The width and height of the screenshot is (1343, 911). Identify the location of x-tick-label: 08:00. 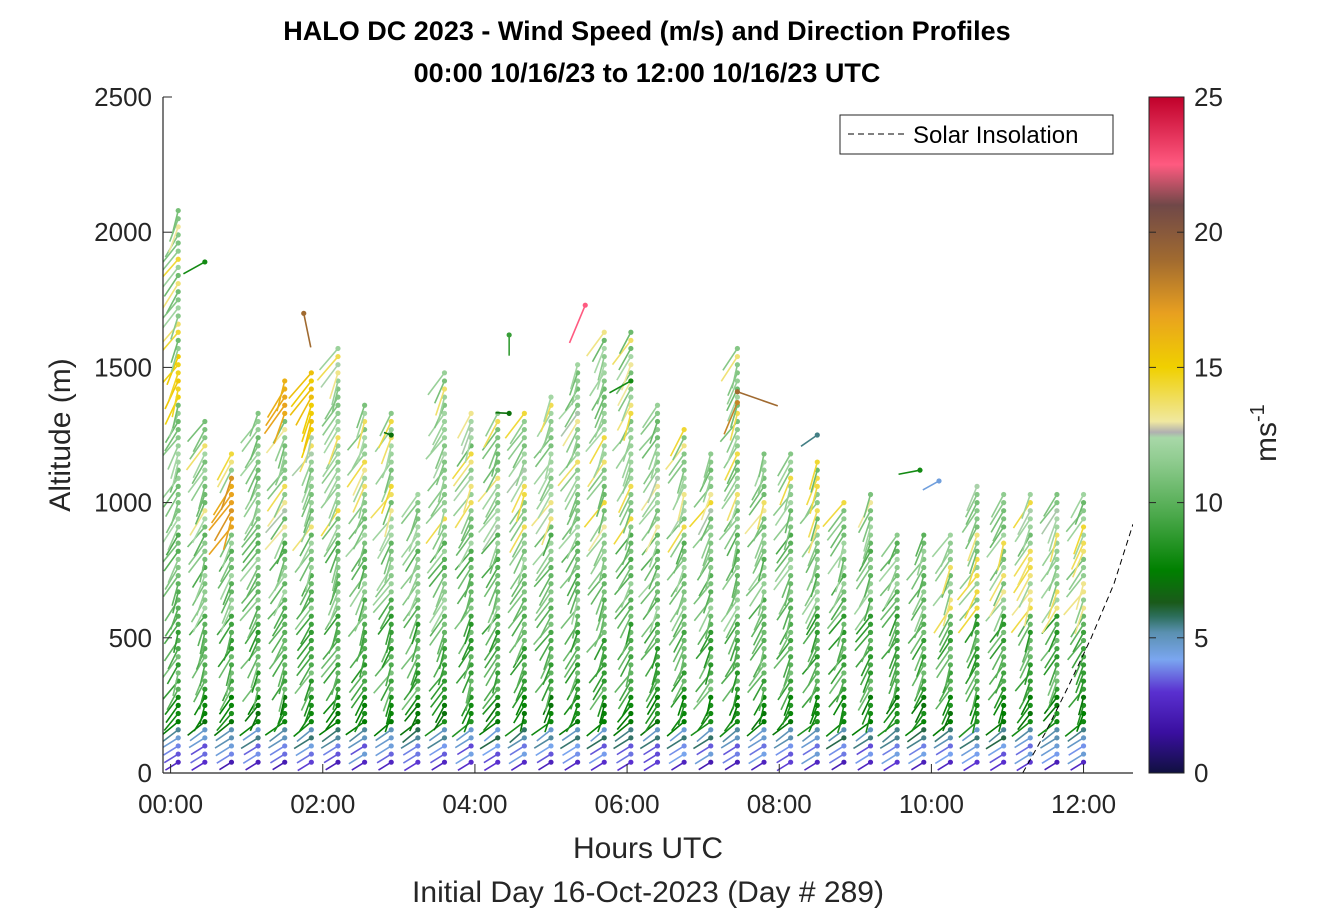
(779, 804).